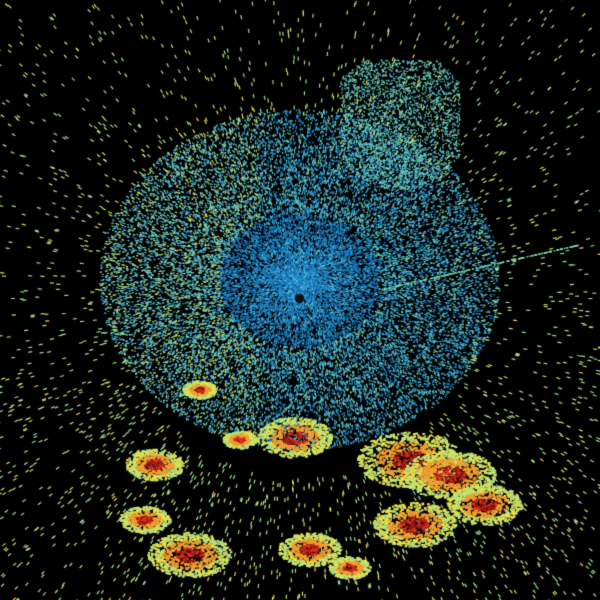  I want to click on radar-site-marker, so click(299, 298).